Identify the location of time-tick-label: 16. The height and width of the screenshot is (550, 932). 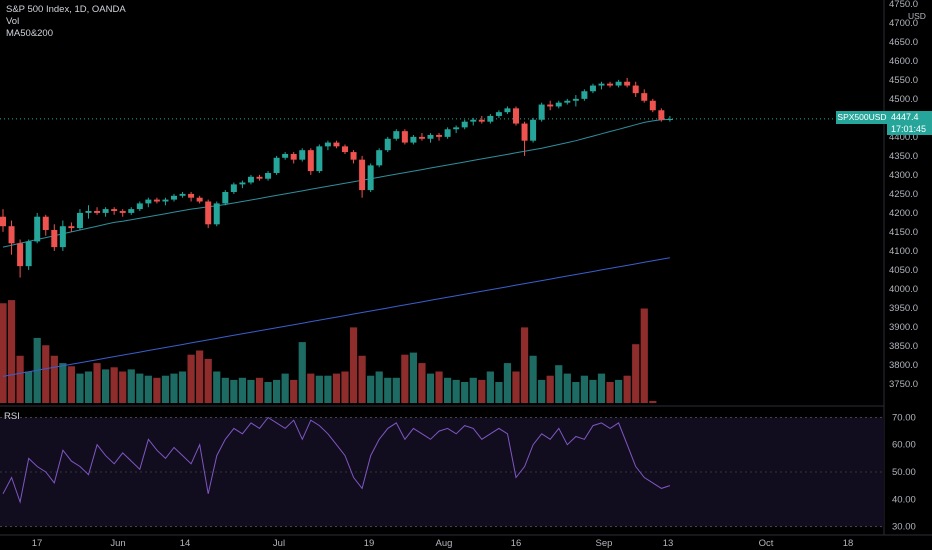
(516, 543).